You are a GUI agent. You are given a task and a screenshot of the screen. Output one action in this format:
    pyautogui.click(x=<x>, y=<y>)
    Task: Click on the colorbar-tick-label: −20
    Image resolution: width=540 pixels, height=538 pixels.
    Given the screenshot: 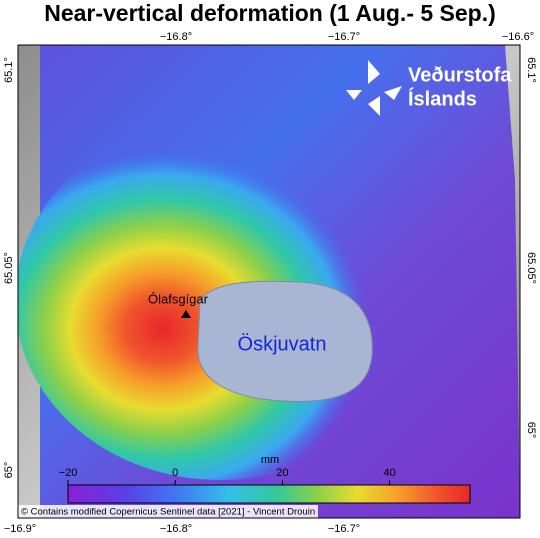 What is the action you would take?
    pyautogui.click(x=68, y=473)
    